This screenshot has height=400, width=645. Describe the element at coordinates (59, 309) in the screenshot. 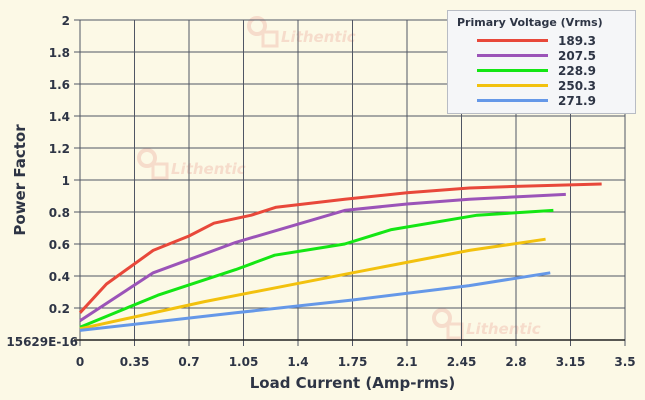

I see `y-tick-label: 0.2` at that location.